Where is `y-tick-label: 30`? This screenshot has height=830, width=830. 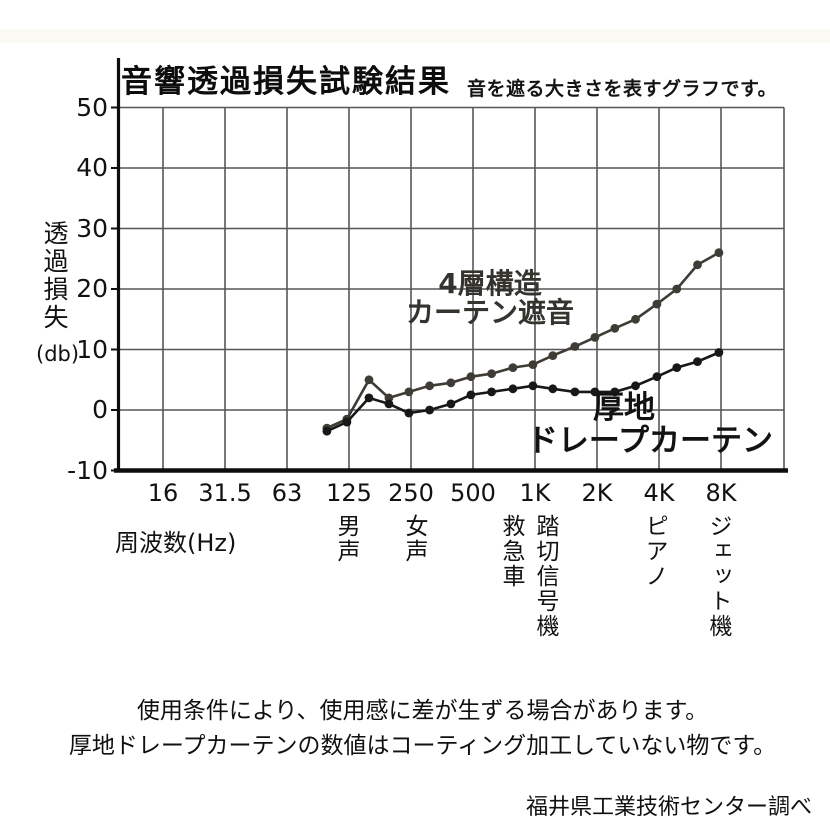 y-tick-label: 30 is located at coordinates (92, 228).